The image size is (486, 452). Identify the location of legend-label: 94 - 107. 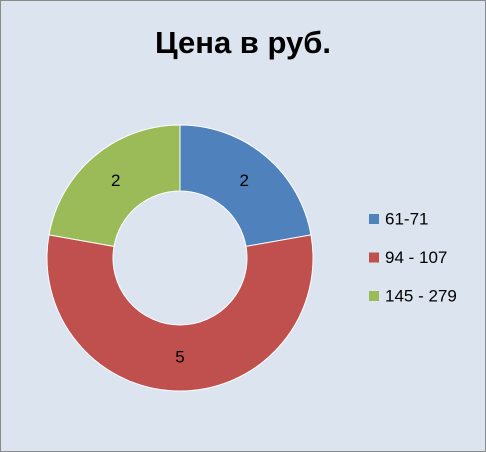
(416, 257).